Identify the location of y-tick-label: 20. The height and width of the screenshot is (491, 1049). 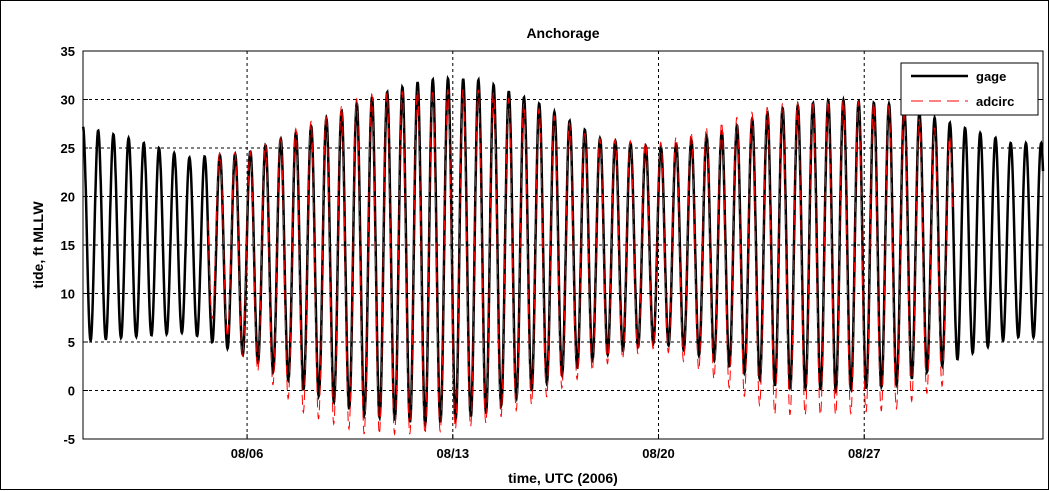
(68, 197).